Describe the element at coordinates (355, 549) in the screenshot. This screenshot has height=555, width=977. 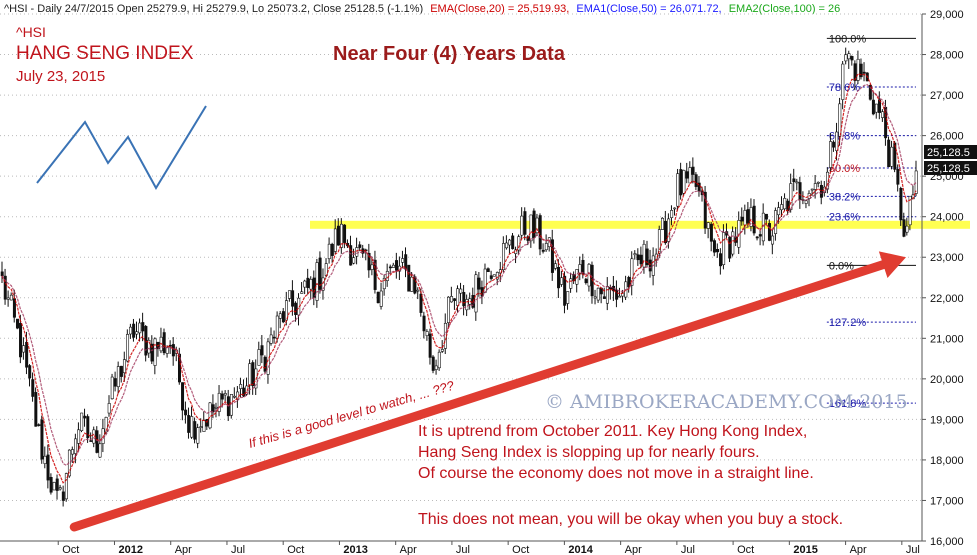
I see `x-tick-label: 2013` at that location.